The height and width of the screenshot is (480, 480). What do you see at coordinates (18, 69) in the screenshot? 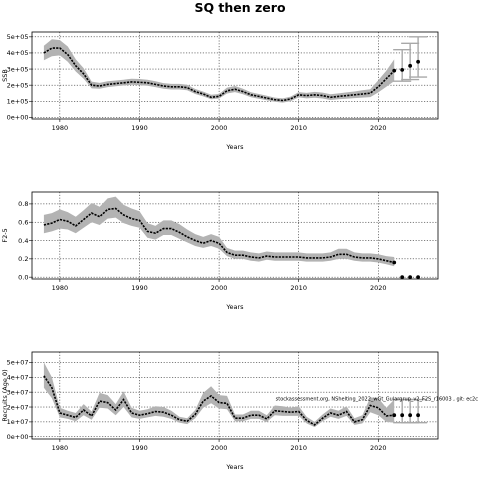
I see `y-tick-label: 3e+05` at bounding box center [18, 69].